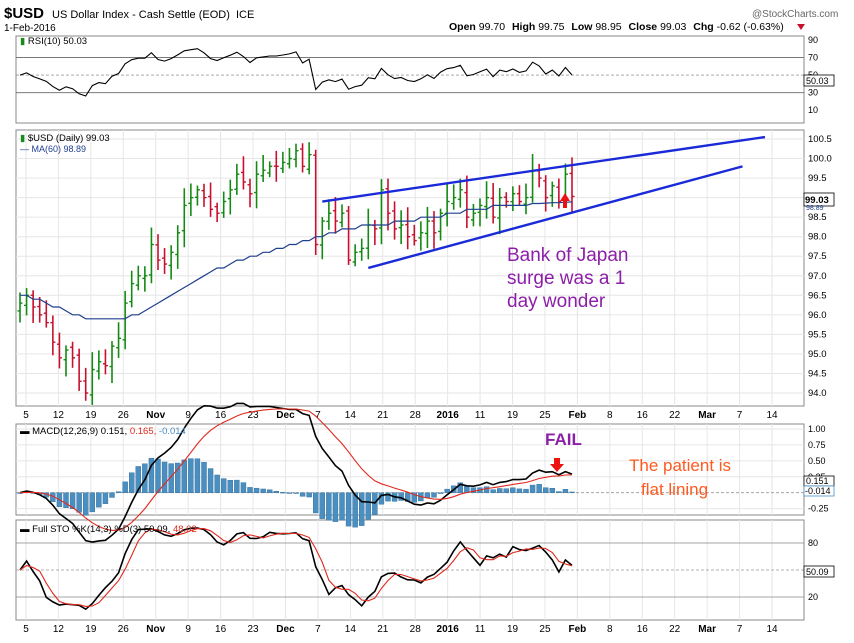 The height and width of the screenshot is (643, 854). Describe the element at coordinates (820, 159) in the screenshot. I see `price-tick-label: 100.0` at that location.